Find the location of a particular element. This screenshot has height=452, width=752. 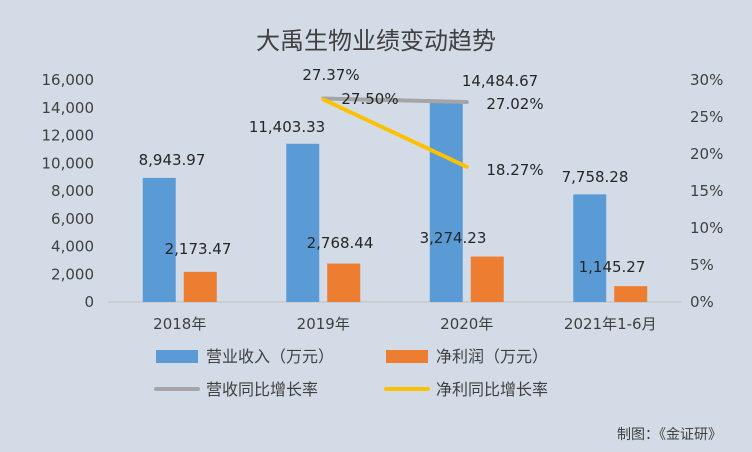

x-tick-label: 2021年1-6月 is located at coordinates (610, 324).